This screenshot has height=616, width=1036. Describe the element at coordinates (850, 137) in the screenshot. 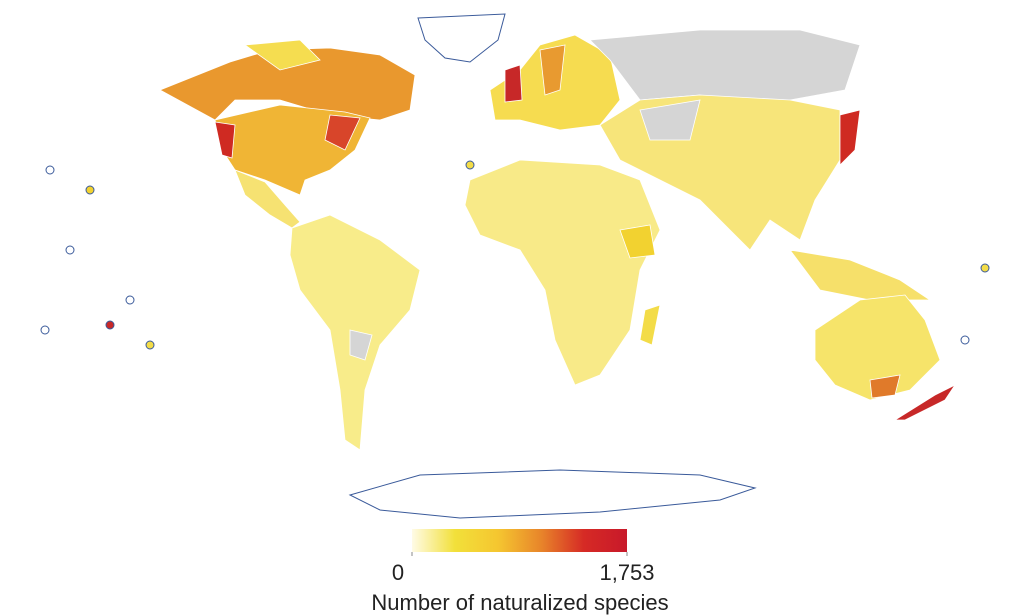

I see `japan` at that location.